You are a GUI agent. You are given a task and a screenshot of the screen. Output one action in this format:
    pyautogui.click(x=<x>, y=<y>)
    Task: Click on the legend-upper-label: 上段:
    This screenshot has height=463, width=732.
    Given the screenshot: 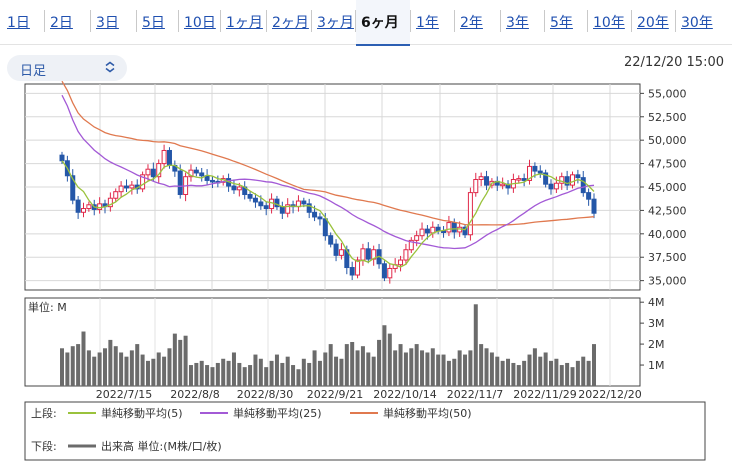 What is the action you would take?
    pyautogui.click(x=44, y=413)
    